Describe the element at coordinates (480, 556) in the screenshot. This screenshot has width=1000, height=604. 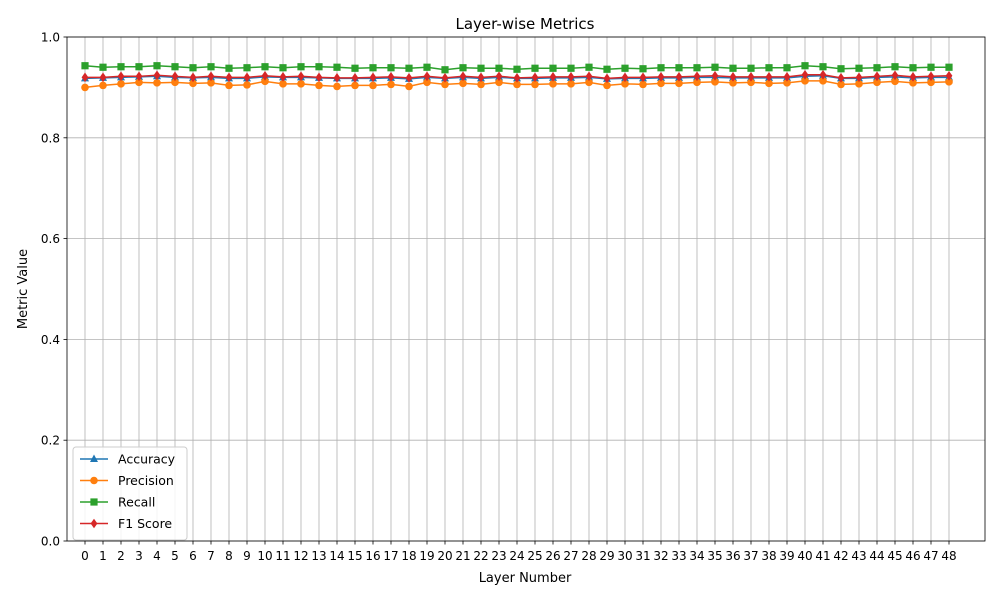
I see `x-tick-label: 22` at that location.